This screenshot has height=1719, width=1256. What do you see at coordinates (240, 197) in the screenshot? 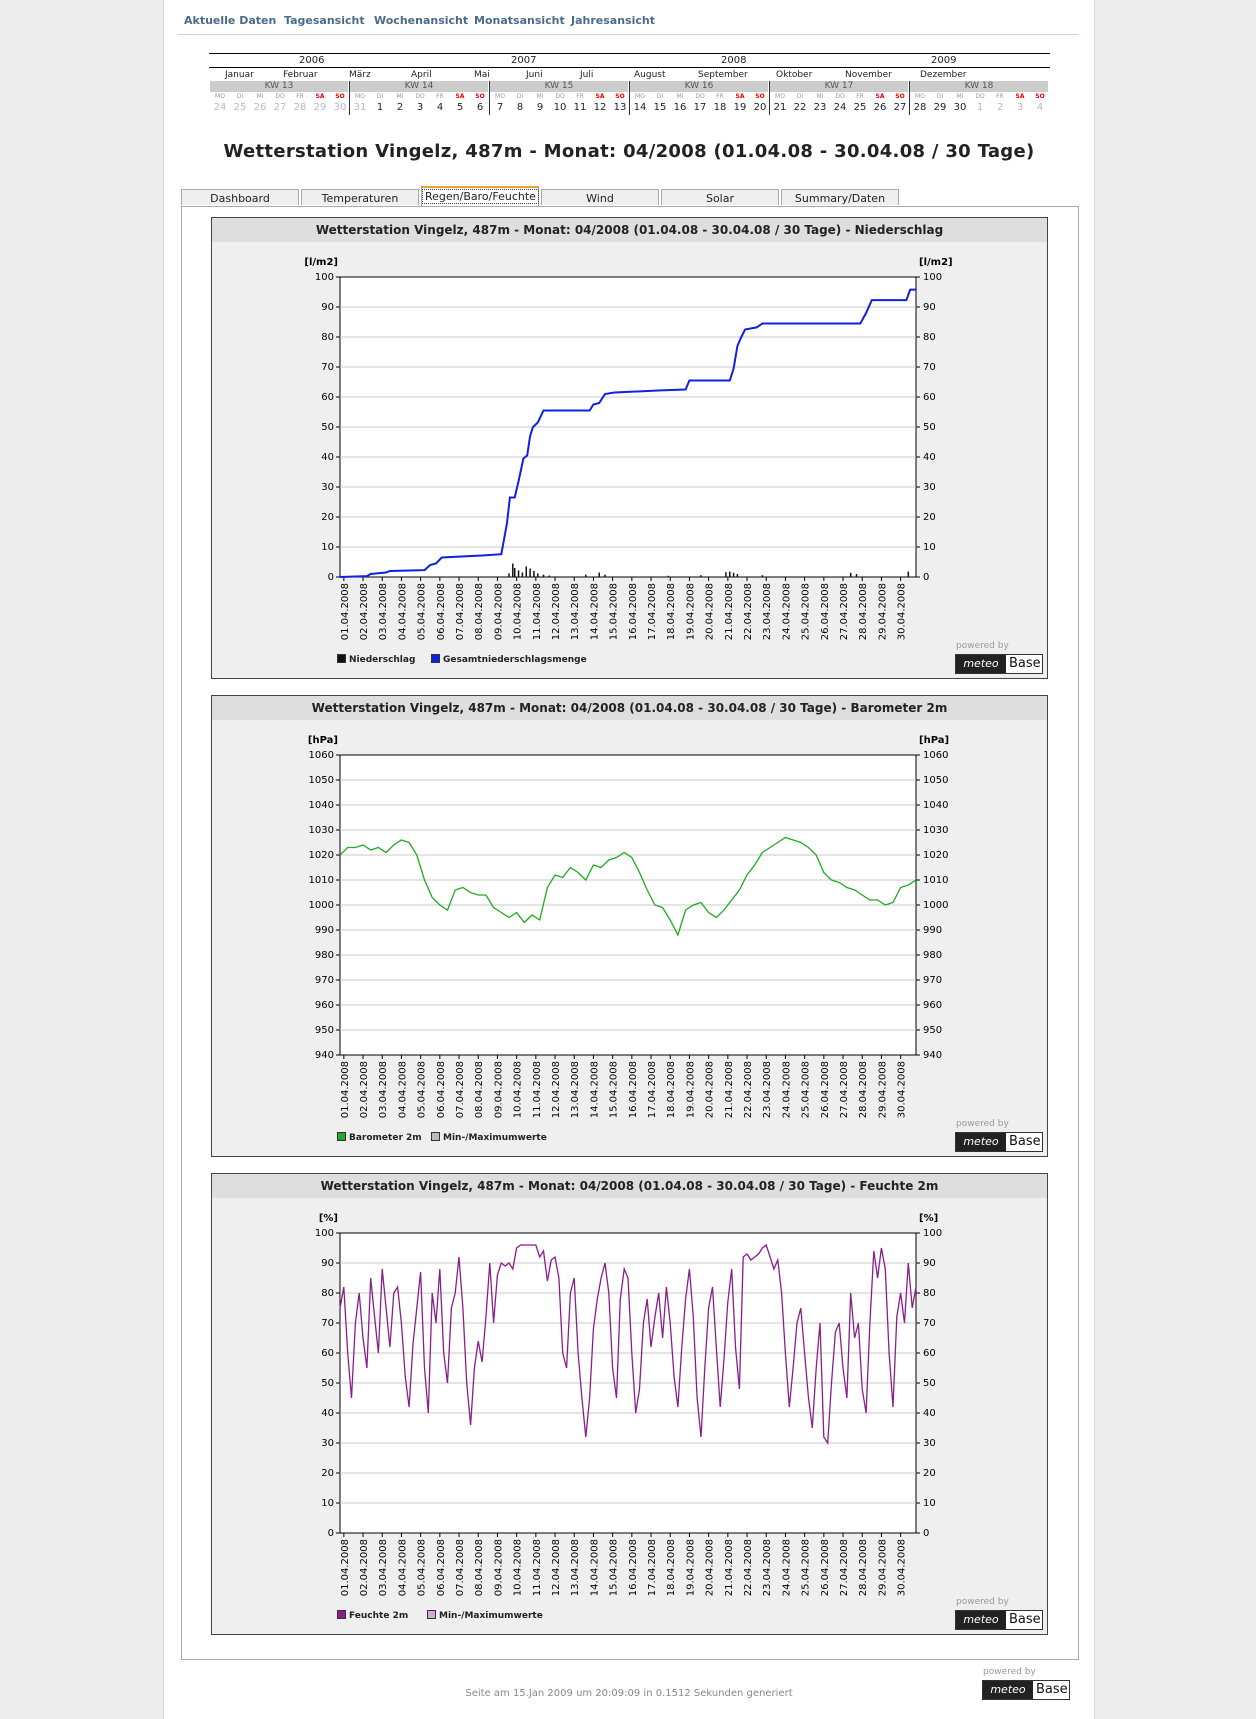
I see `tab-dashboard: Dashboard` at bounding box center [240, 197].